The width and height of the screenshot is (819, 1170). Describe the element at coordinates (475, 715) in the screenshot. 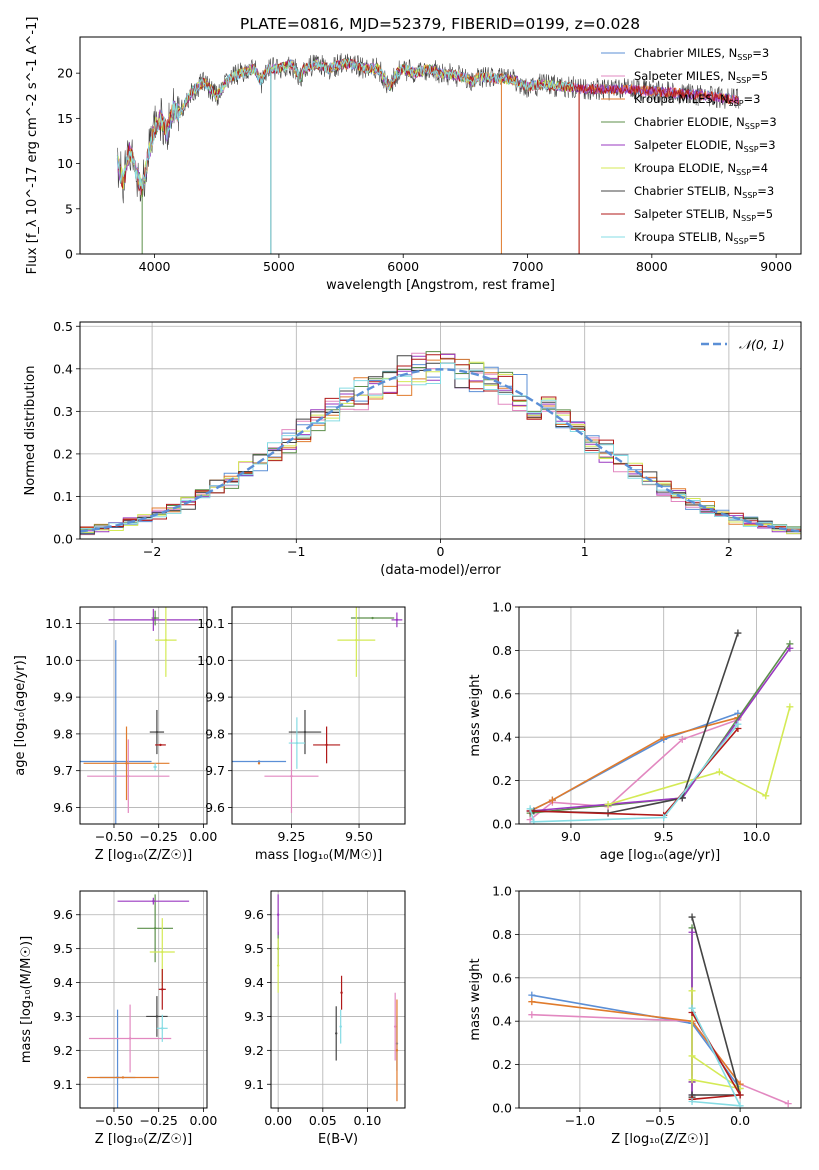

I see `y-axis-label: mass weight` at that location.